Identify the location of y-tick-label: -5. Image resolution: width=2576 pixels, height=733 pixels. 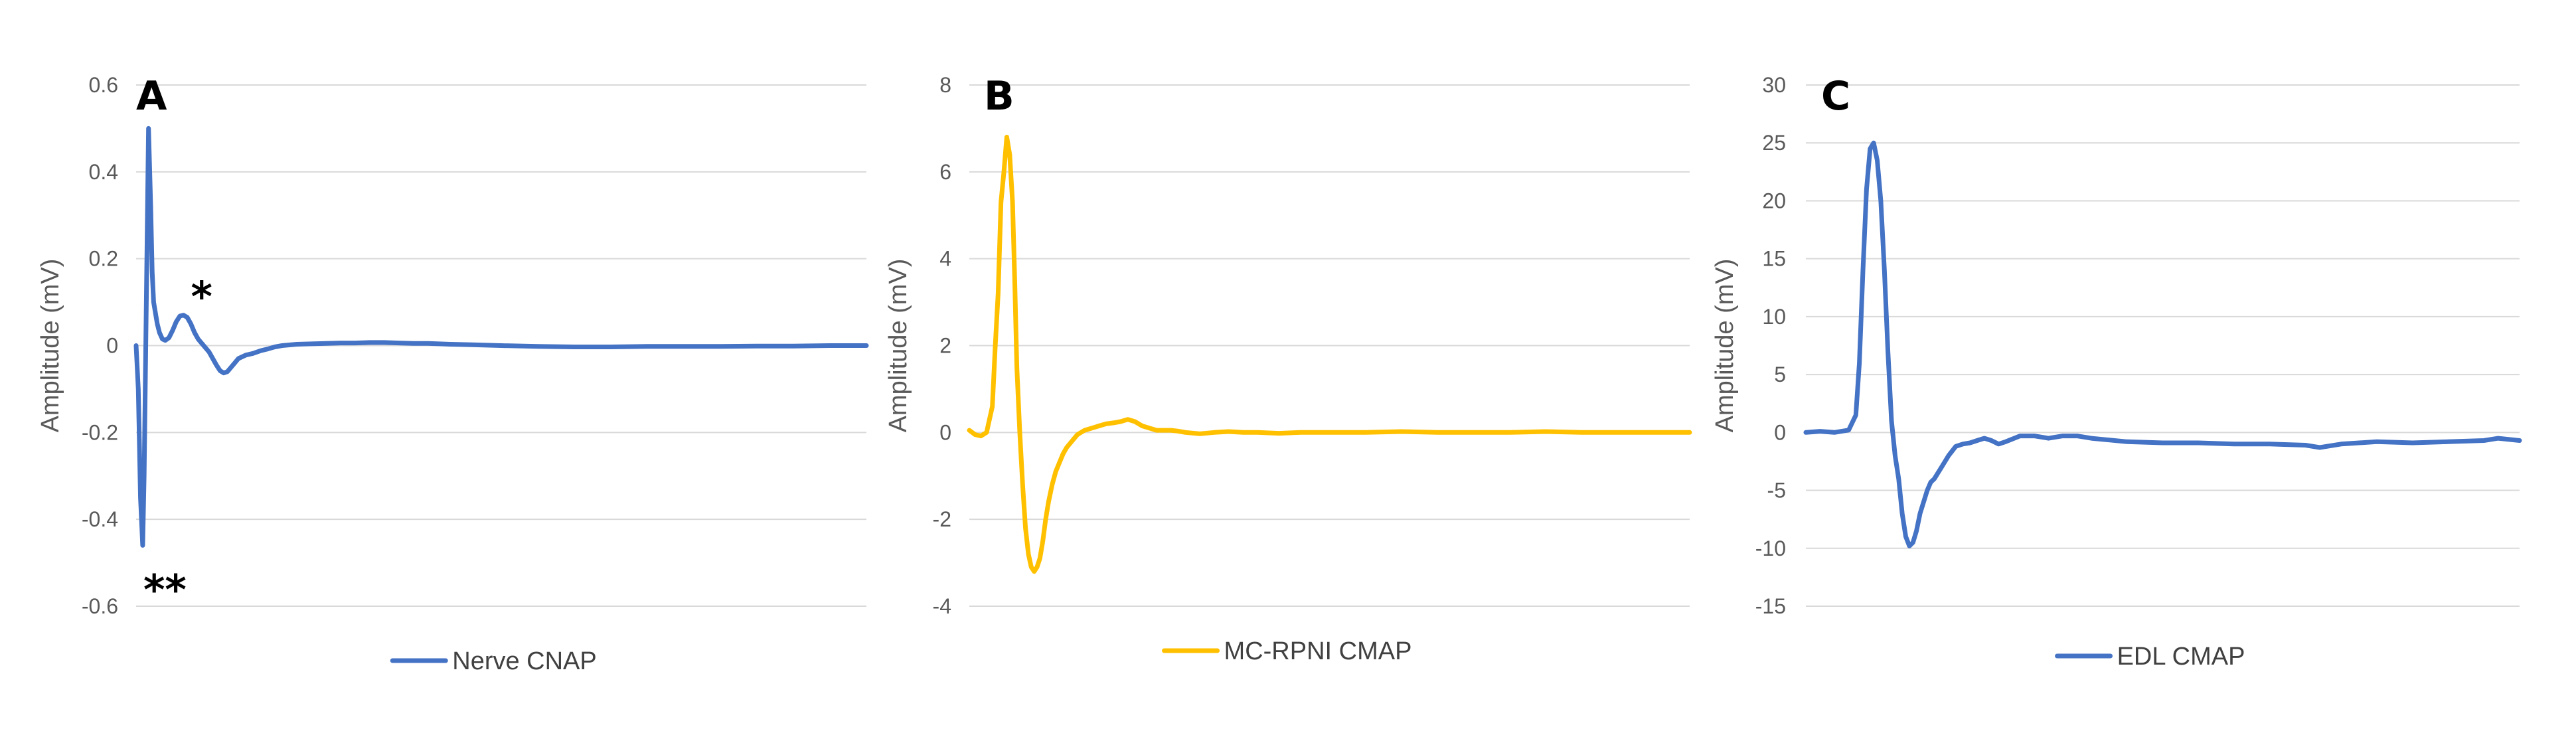
(1776, 491).